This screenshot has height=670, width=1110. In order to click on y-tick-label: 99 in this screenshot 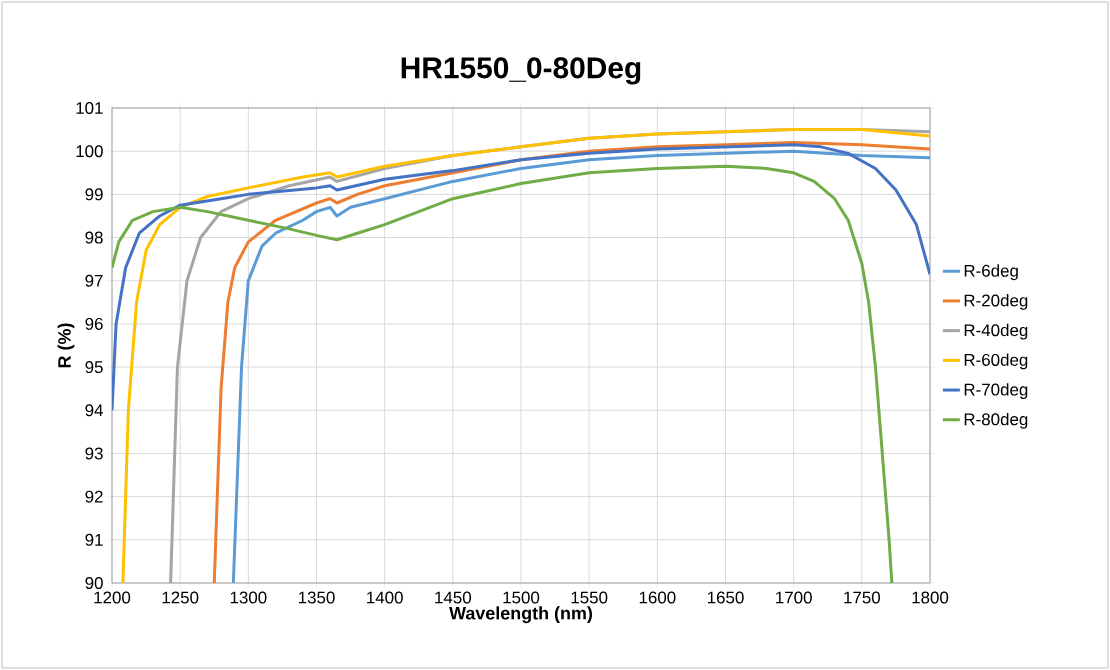, I will do `click(94, 194)`.